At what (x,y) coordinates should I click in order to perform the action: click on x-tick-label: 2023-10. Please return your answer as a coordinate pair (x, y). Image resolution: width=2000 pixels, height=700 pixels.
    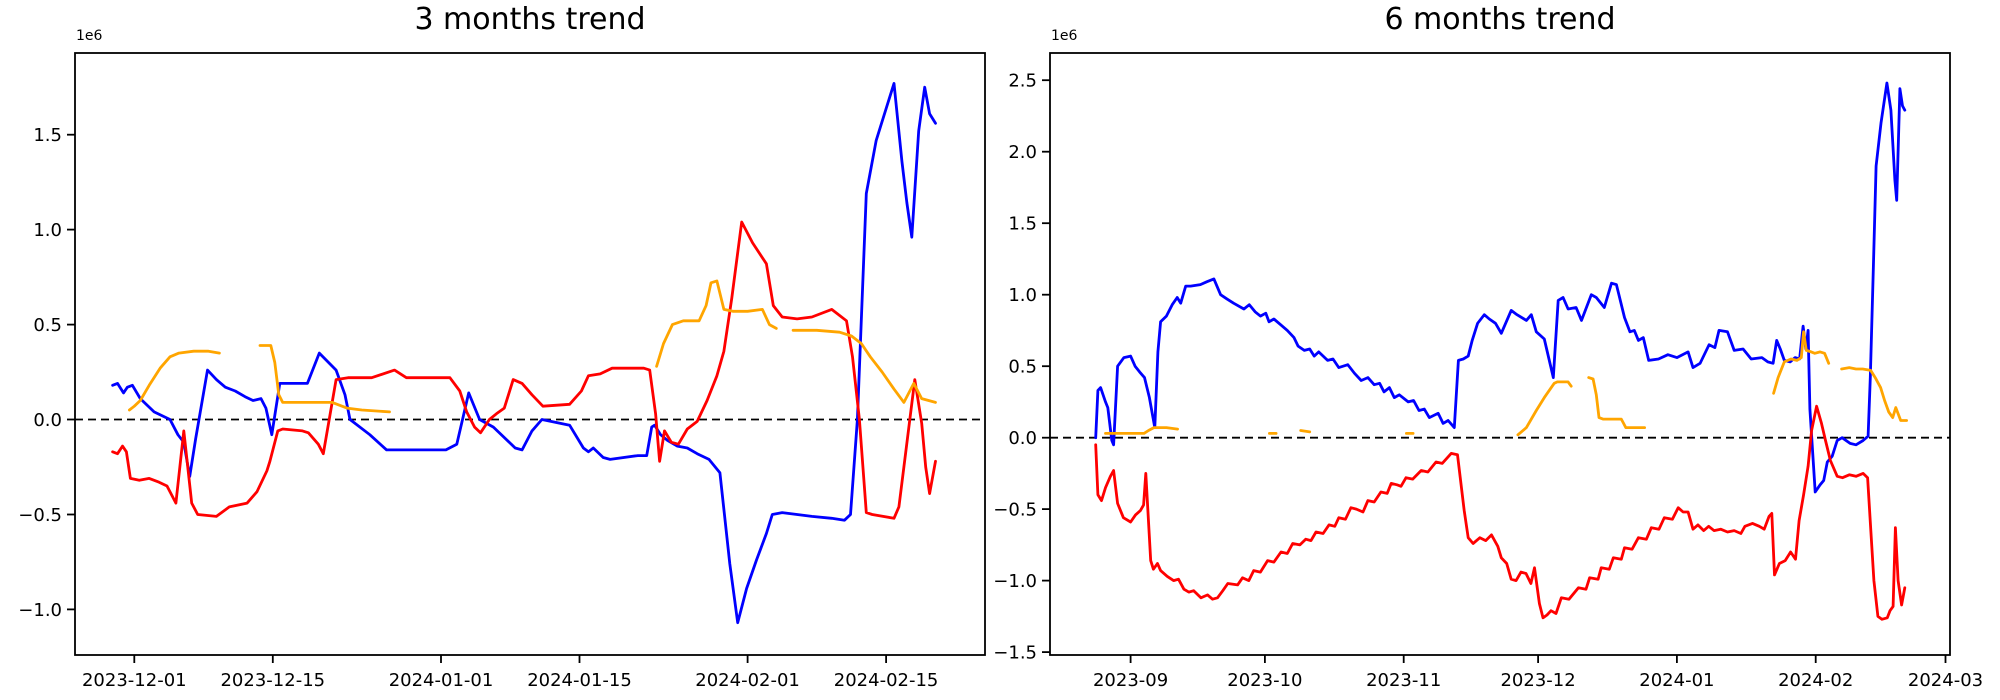
    Looking at the image, I should click on (1264, 680).